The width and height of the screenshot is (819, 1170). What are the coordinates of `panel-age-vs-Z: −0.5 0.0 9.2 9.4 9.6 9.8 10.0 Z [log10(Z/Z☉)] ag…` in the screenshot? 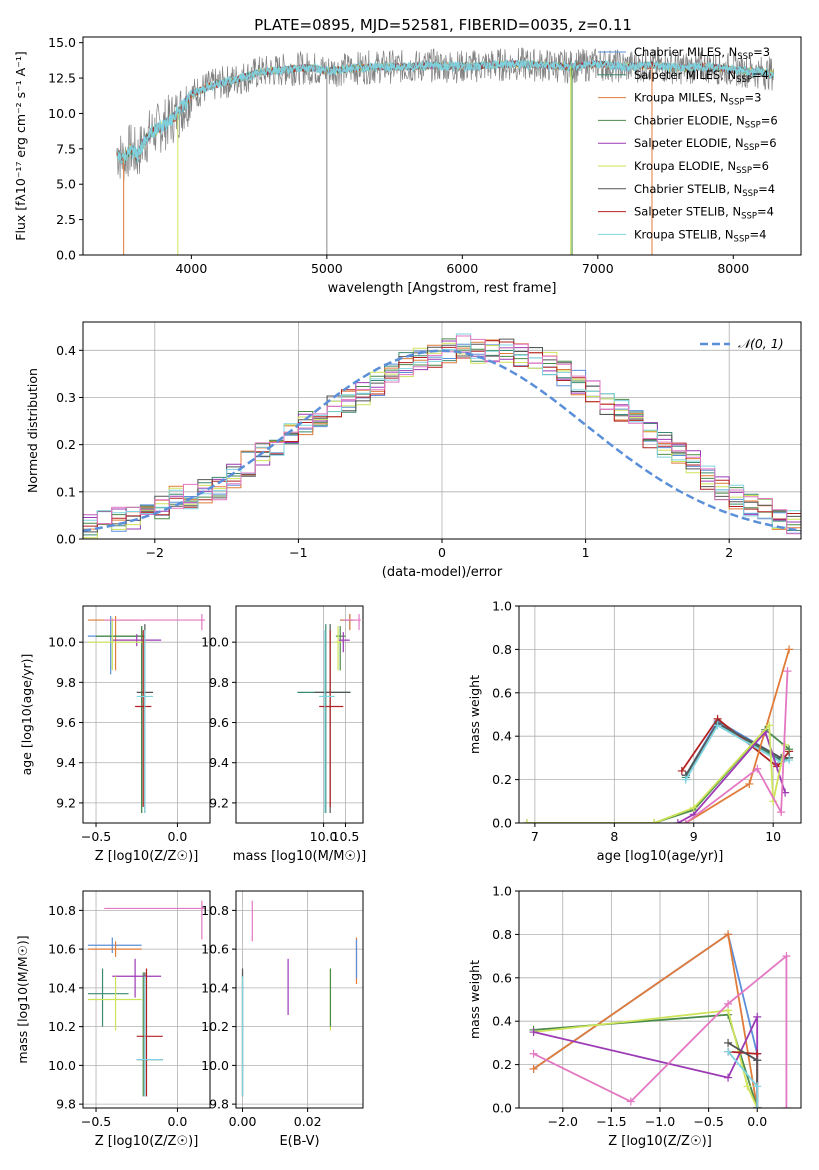 It's located at (115, 734).